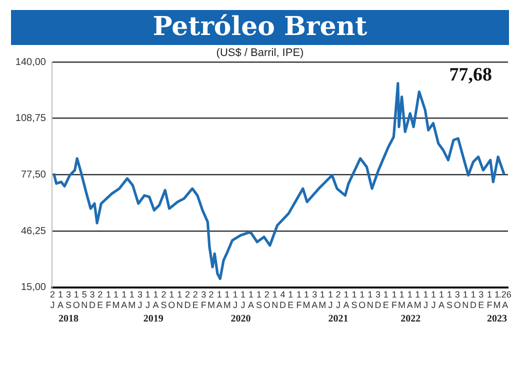 This screenshot has width=520, height=375. Describe the element at coordinates (153, 319) in the screenshot. I see `x2-tick-label: 2019` at that location.